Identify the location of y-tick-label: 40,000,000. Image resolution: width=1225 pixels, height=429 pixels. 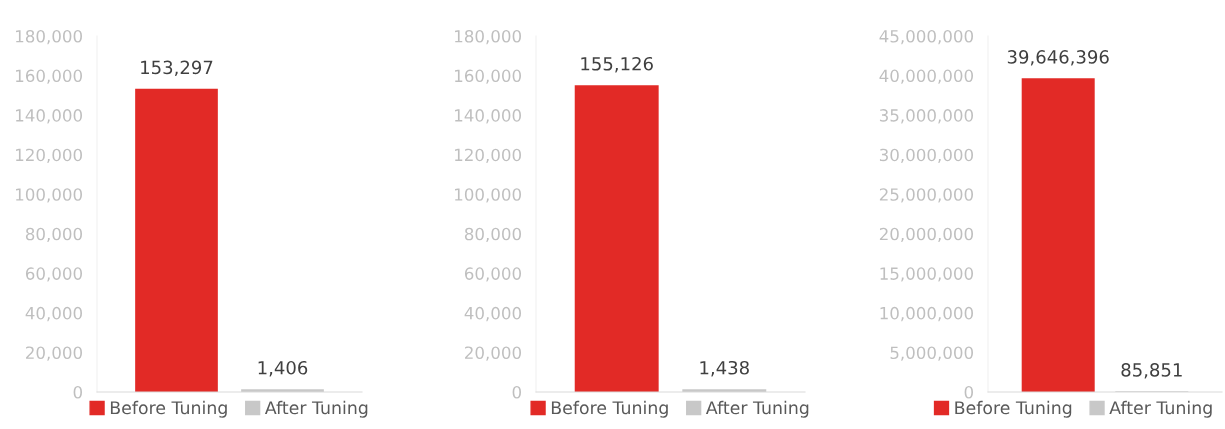
(926, 76).